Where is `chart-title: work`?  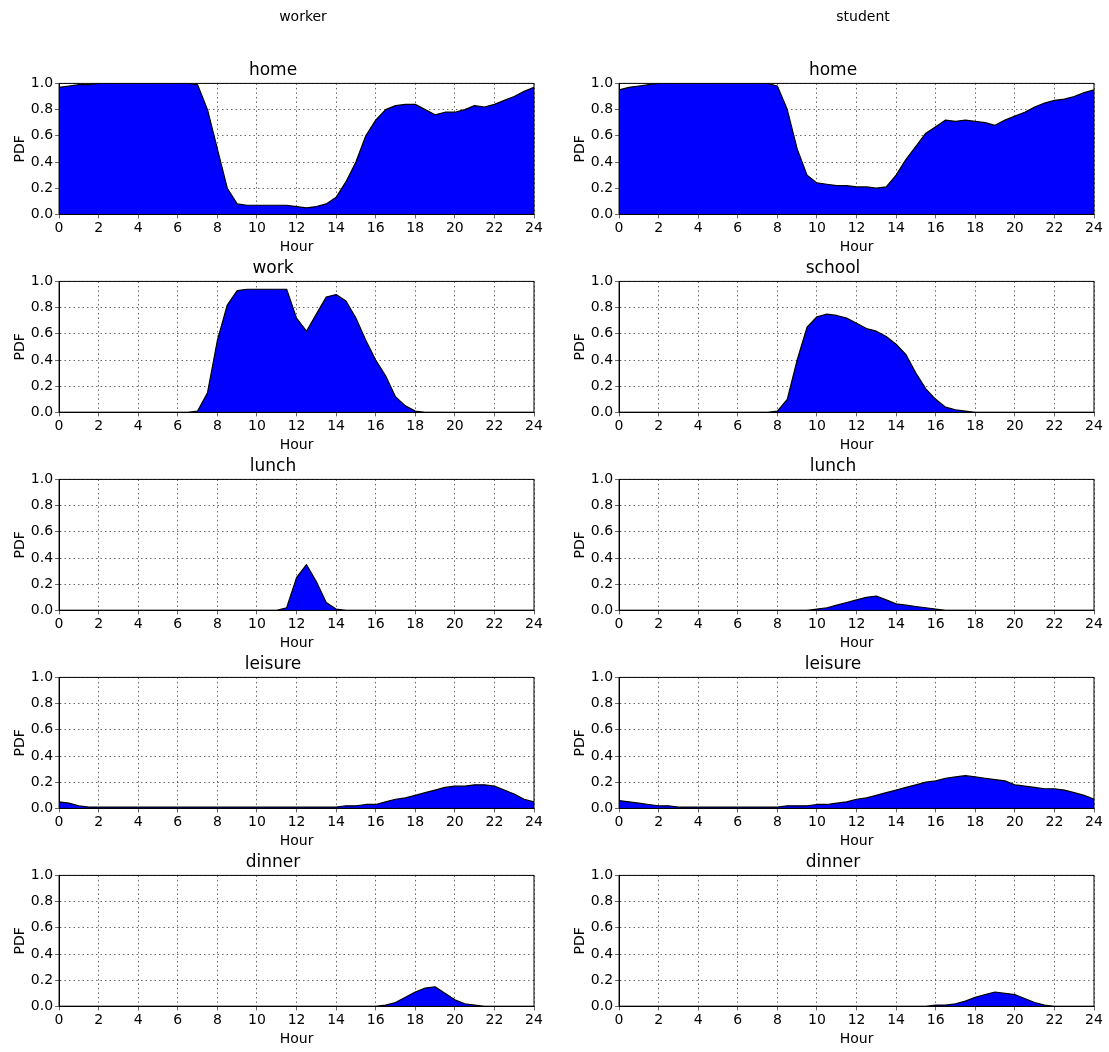
chart-title: work is located at coordinates (273, 266).